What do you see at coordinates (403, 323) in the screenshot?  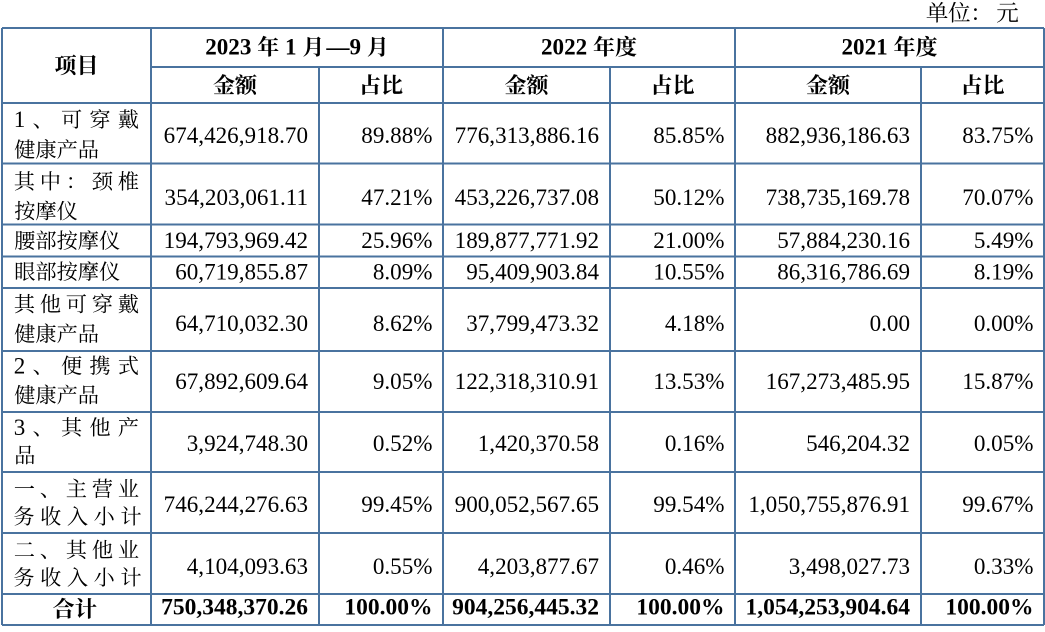 I see `svg-text: 8.62%` at bounding box center [403, 323].